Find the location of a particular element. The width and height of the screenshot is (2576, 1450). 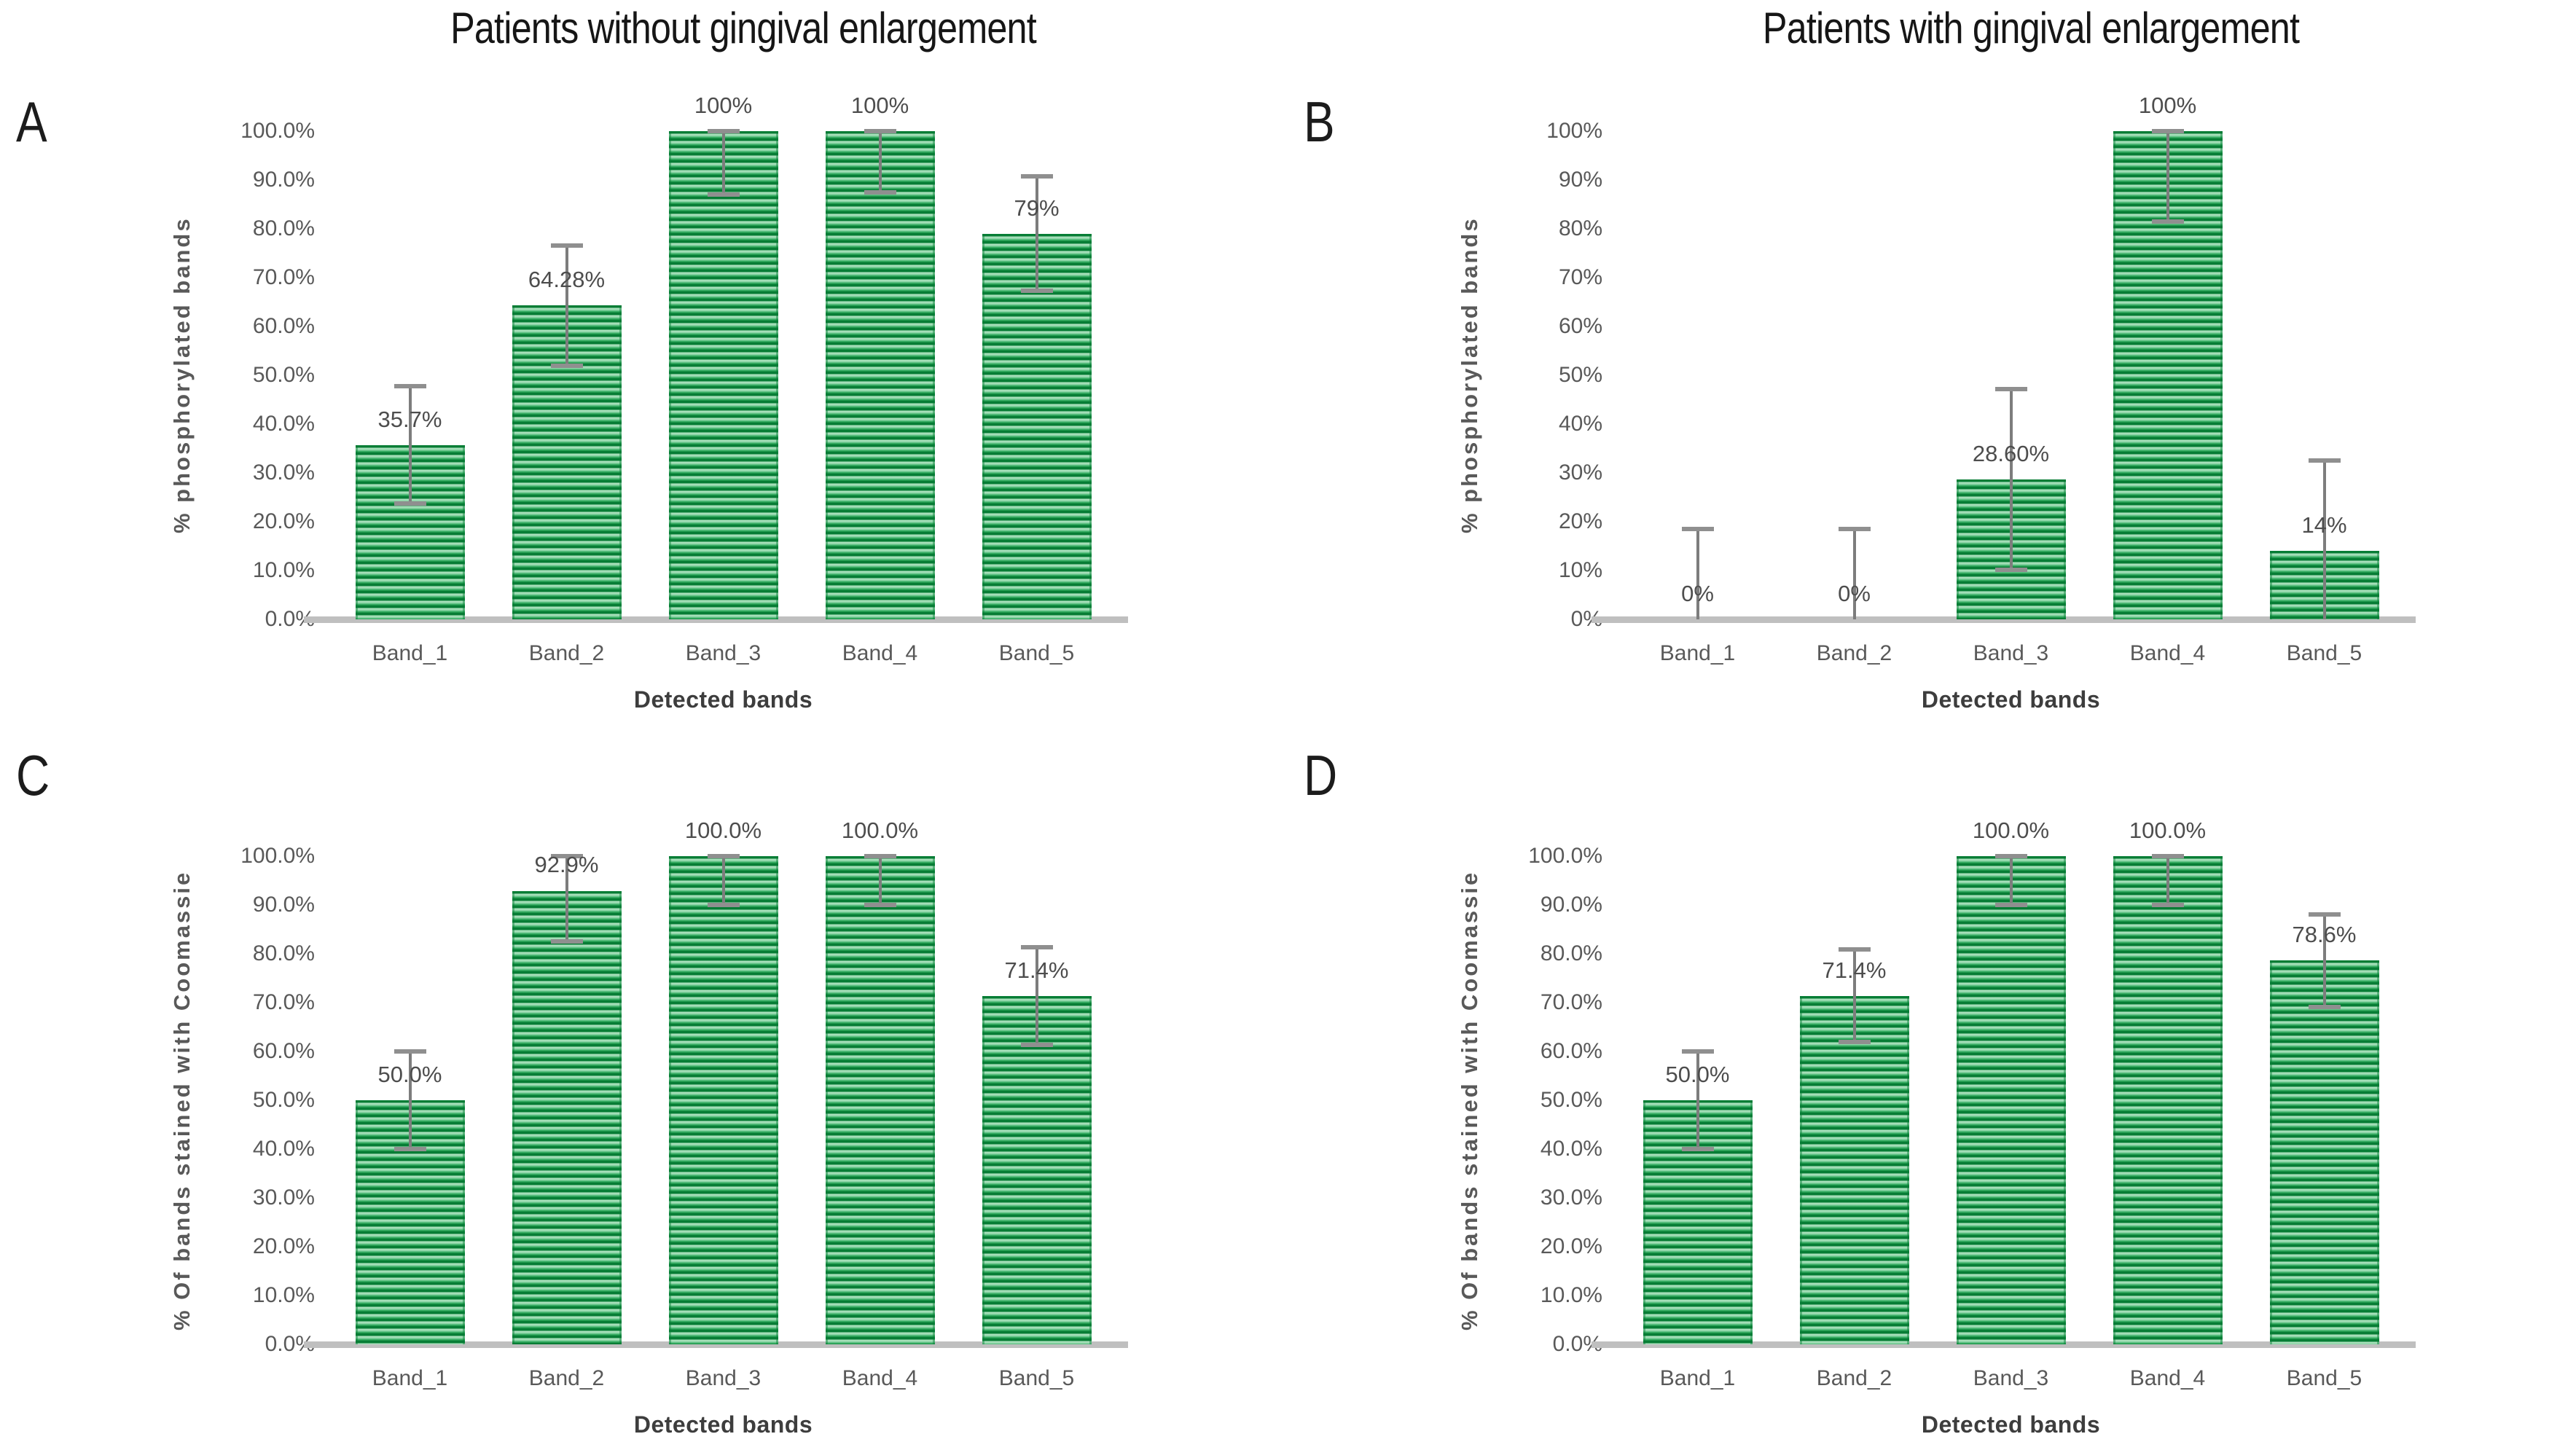

x-tick-label: Band_5 is located at coordinates (1036, 1378).